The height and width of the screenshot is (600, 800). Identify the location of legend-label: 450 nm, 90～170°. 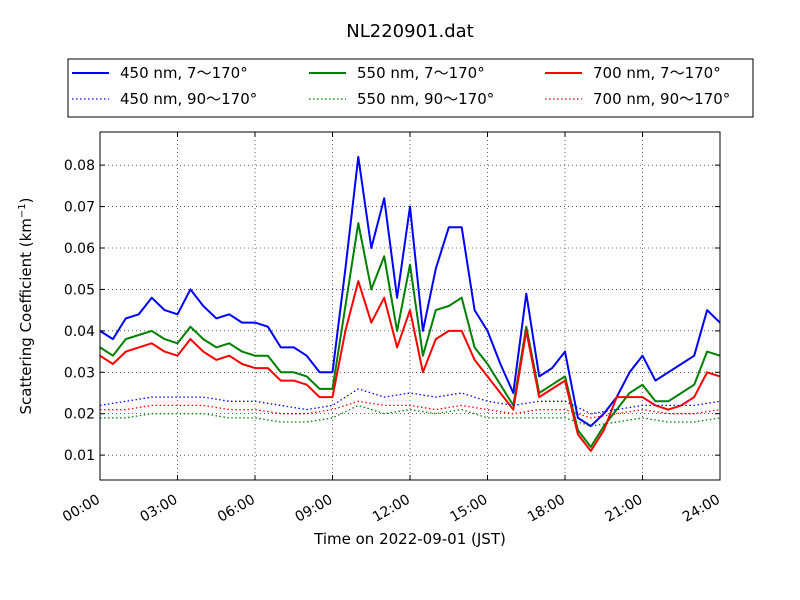
(188, 99).